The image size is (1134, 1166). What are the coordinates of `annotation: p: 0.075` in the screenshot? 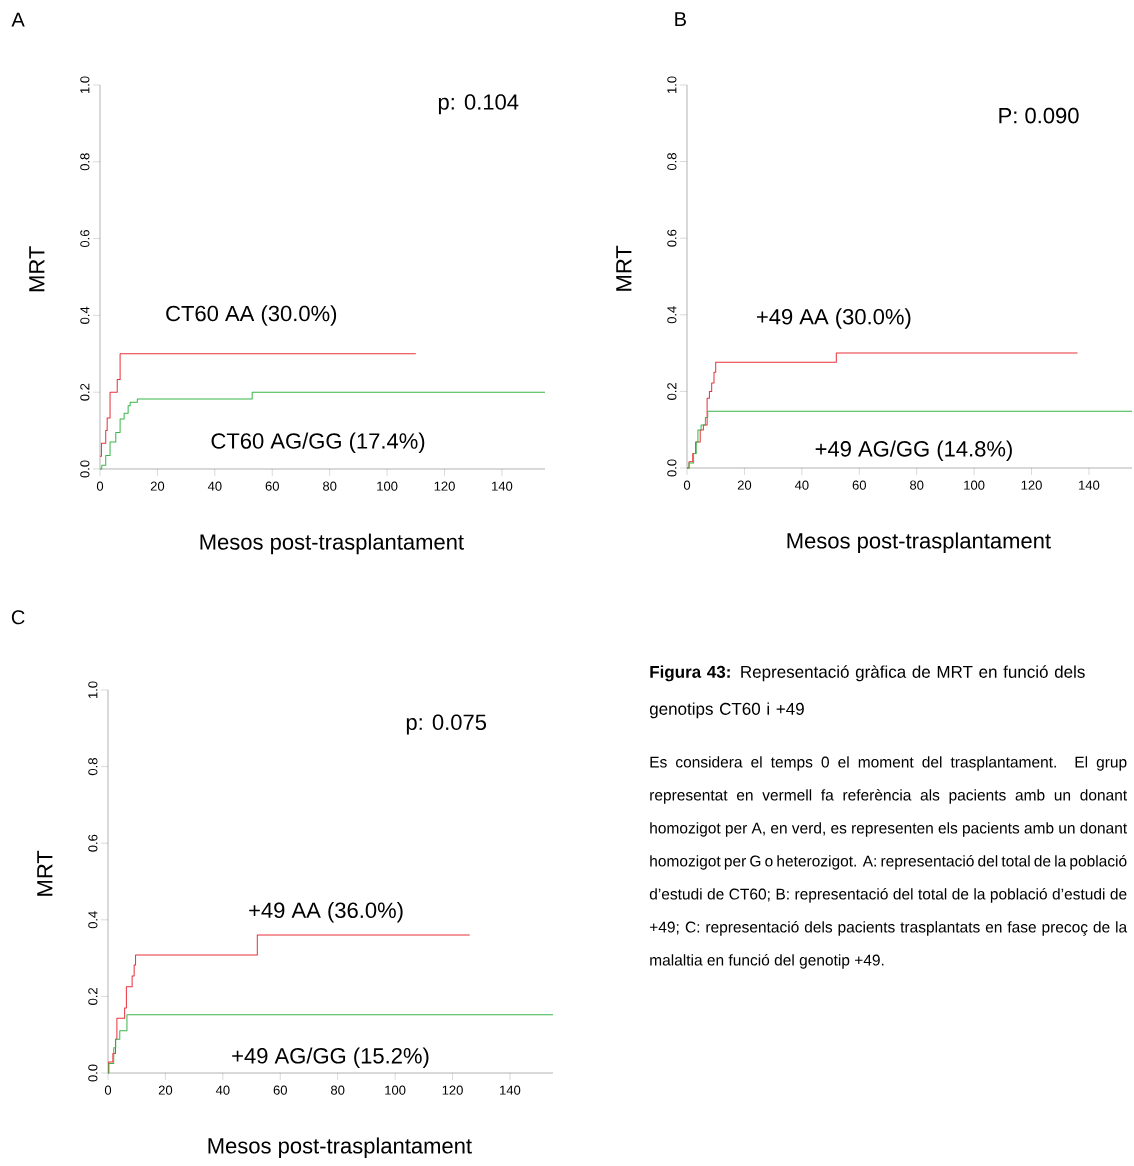 It's located at (446, 724).